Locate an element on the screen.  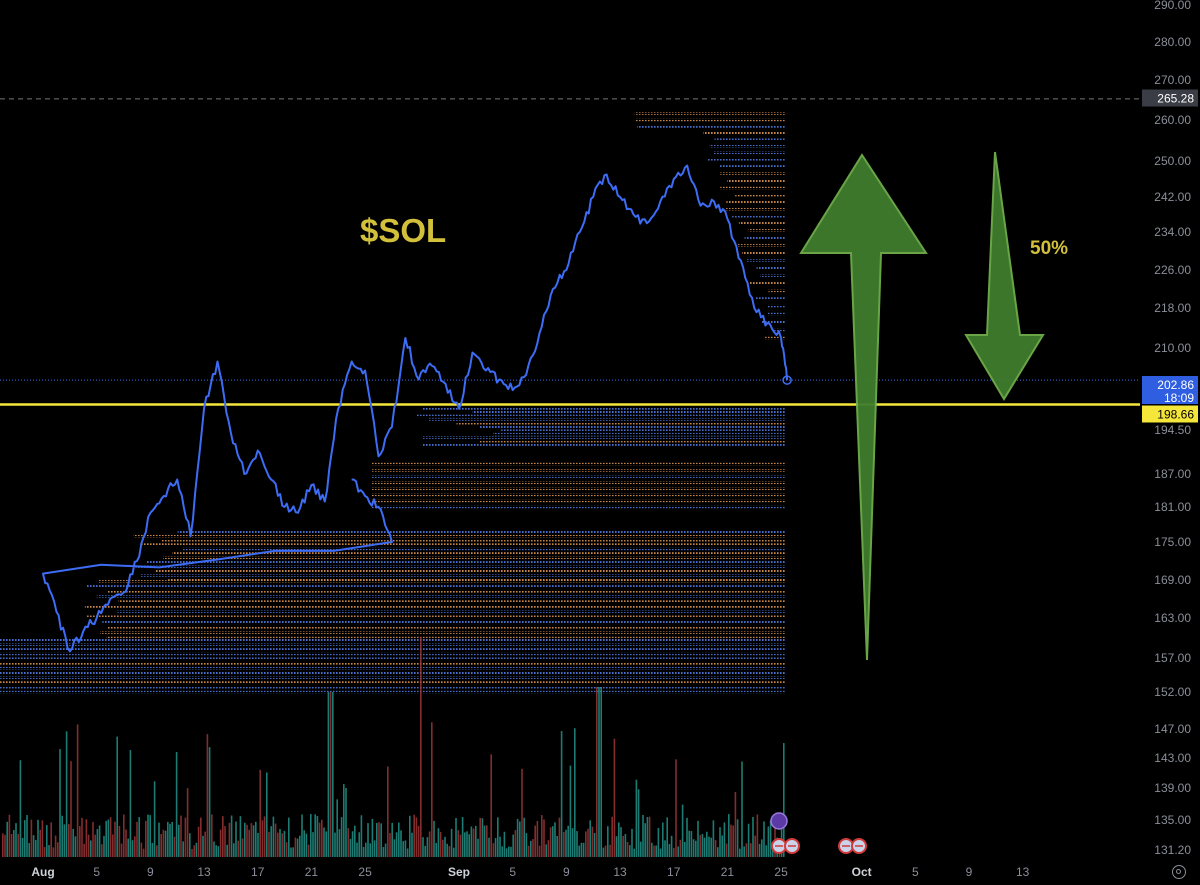
dashed-level-tag: 265.28 is located at coordinates (1170, 98).